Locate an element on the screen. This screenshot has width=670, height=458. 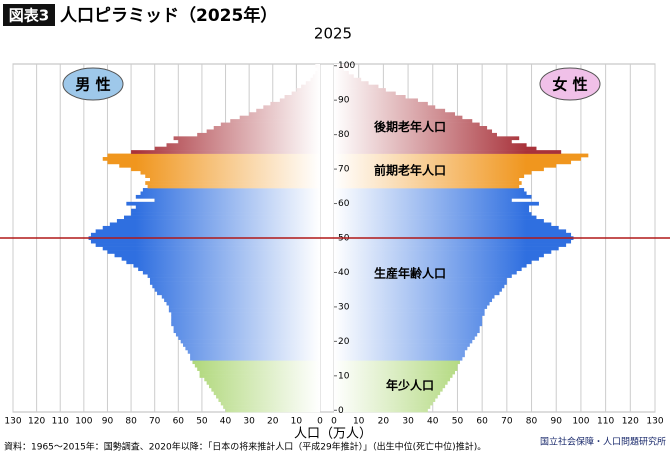
x-tick-label: 90 is located at coordinates (557, 422).